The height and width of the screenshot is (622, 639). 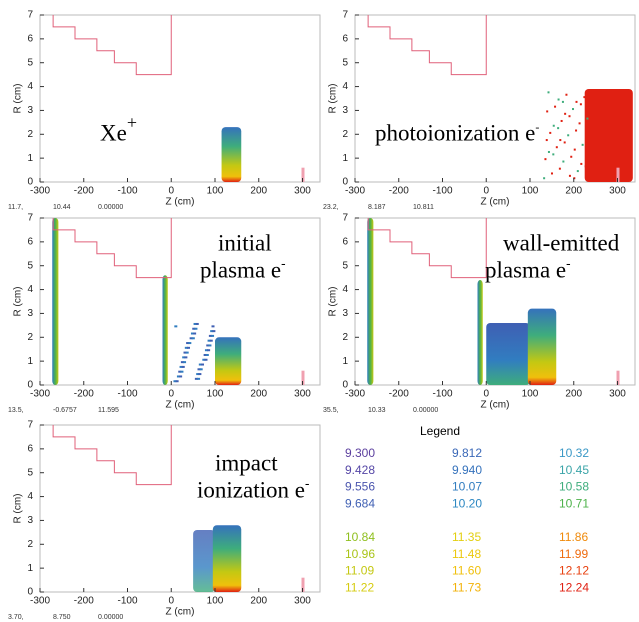 What do you see at coordinates (65, 410) in the screenshot?
I see `footer-text: -0.6757` at bounding box center [65, 410].